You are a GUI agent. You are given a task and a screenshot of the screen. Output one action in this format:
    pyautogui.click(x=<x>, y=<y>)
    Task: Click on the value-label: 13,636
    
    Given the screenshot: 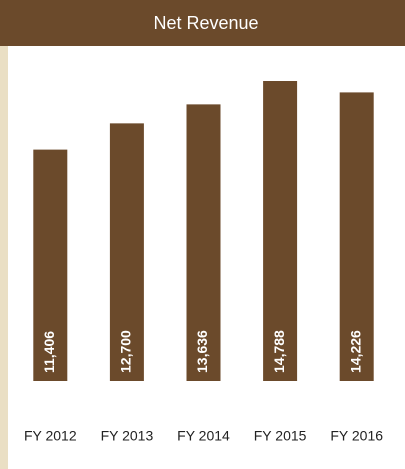 What is the action you would take?
    pyautogui.click(x=202, y=351)
    